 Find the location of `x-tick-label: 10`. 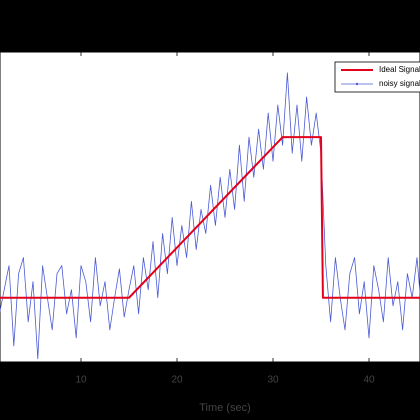

x-tick-label: 10 is located at coordinates (81, 380).